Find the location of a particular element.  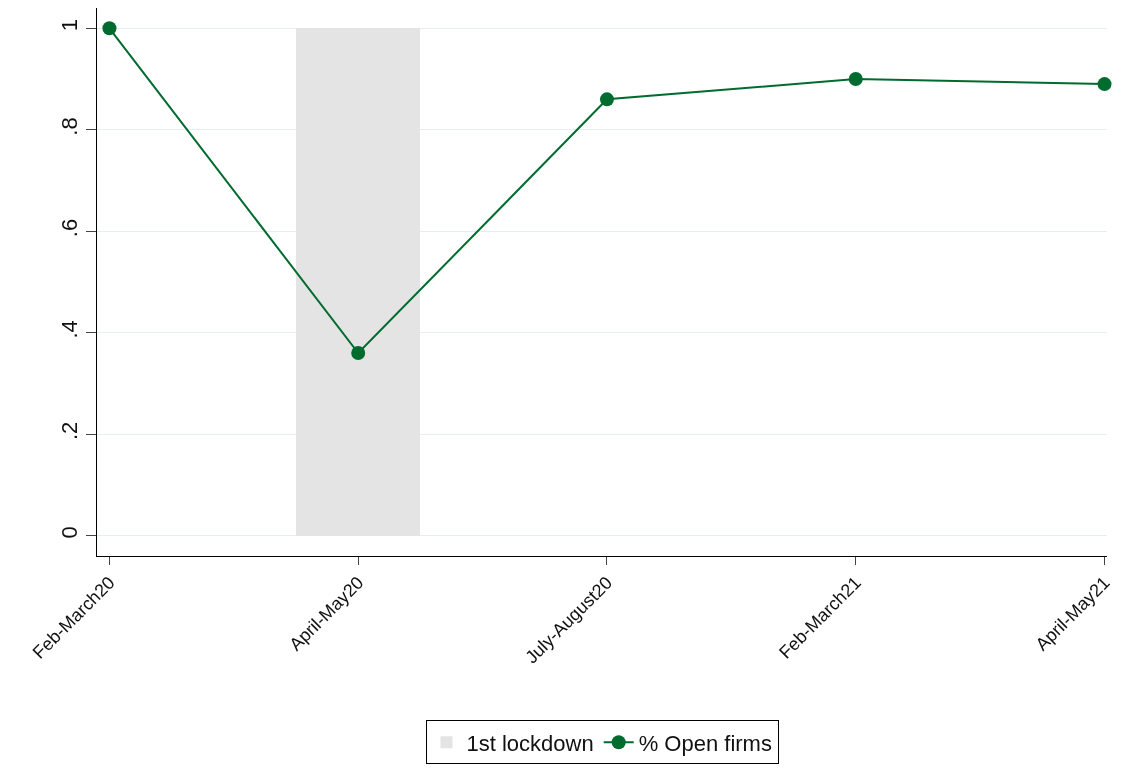

y-tick-label: 0 is located at coordinates (70, 532).